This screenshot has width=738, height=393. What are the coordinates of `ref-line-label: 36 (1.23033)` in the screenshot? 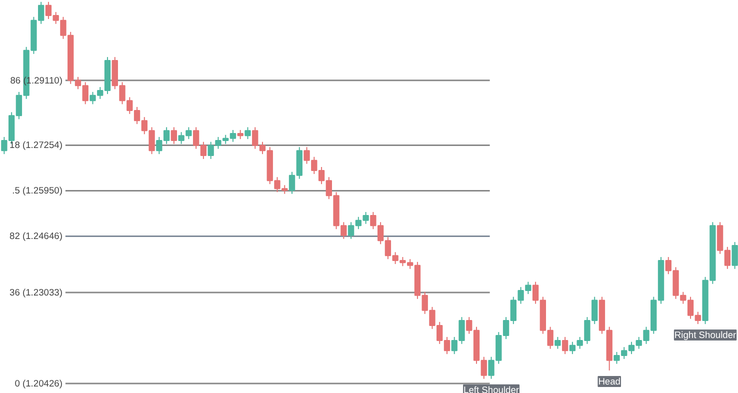 It's located at (36, 293).